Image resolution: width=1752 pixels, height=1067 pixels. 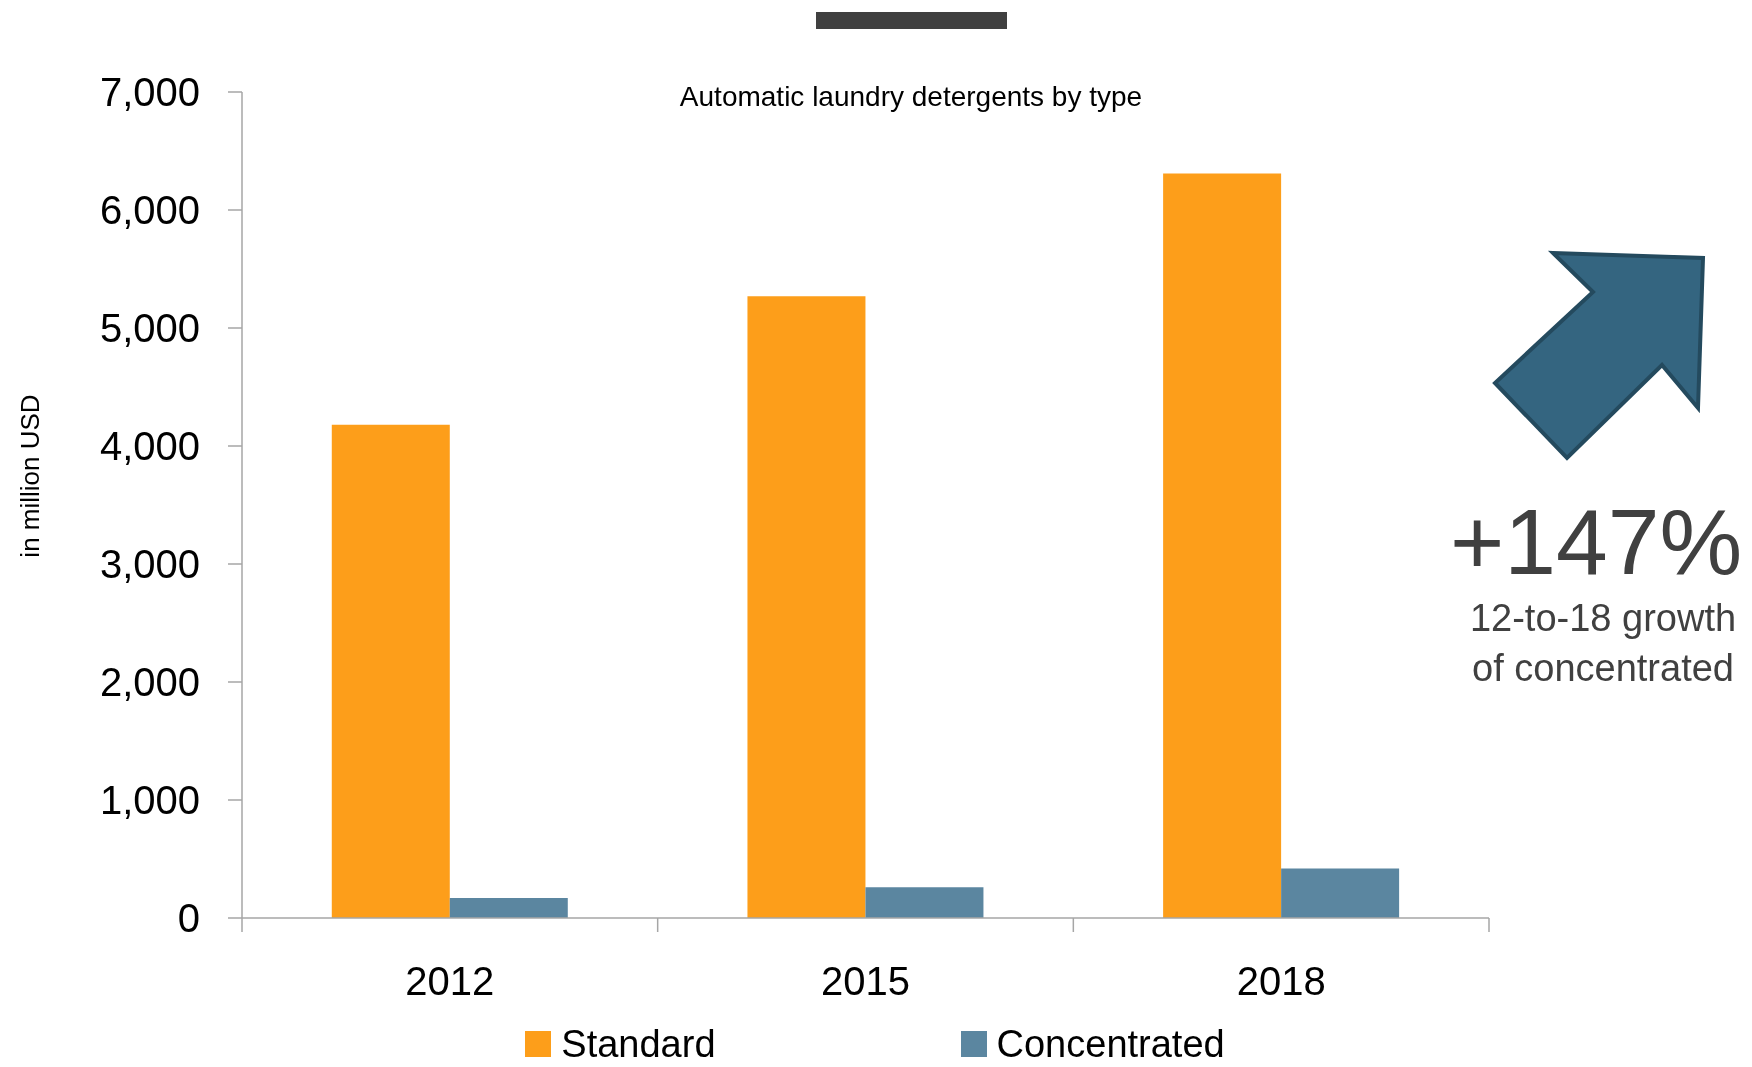 What do you see at coordinates (188, 918) in the screenshot?
I see `y-tick-label: 0` at bounding box center [188, 918].